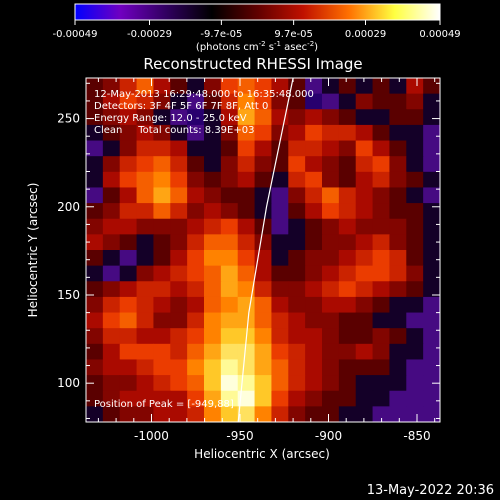  Describe the element at coordinates (75, 34) in the screenshot. I see `colorbar-tick-label: -0.00049` at that location.